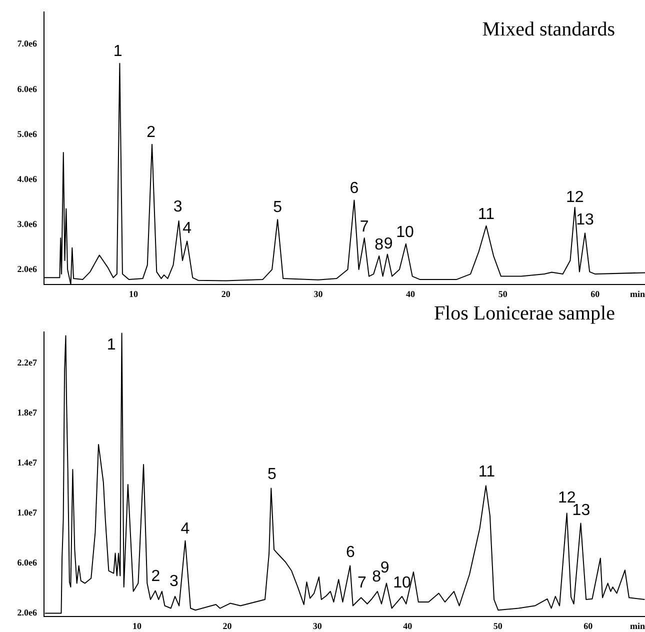 This screenshot has height=632, width=645. I want to click on y-tick-label: 3.0e6, so click(27, 223).